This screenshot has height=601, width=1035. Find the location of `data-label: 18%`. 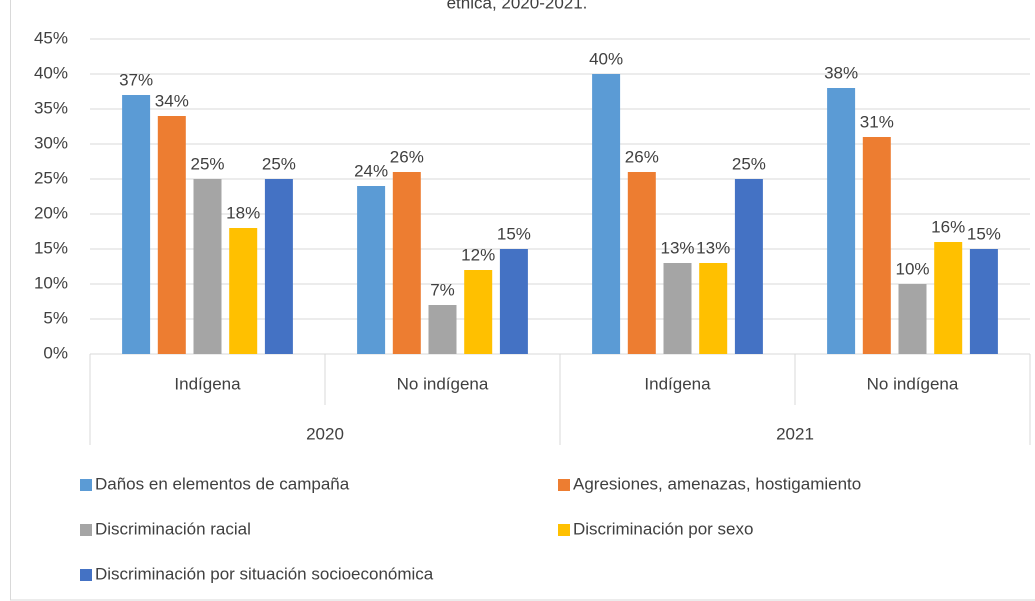

data-label: 18% is located at coordinates (243, 212).